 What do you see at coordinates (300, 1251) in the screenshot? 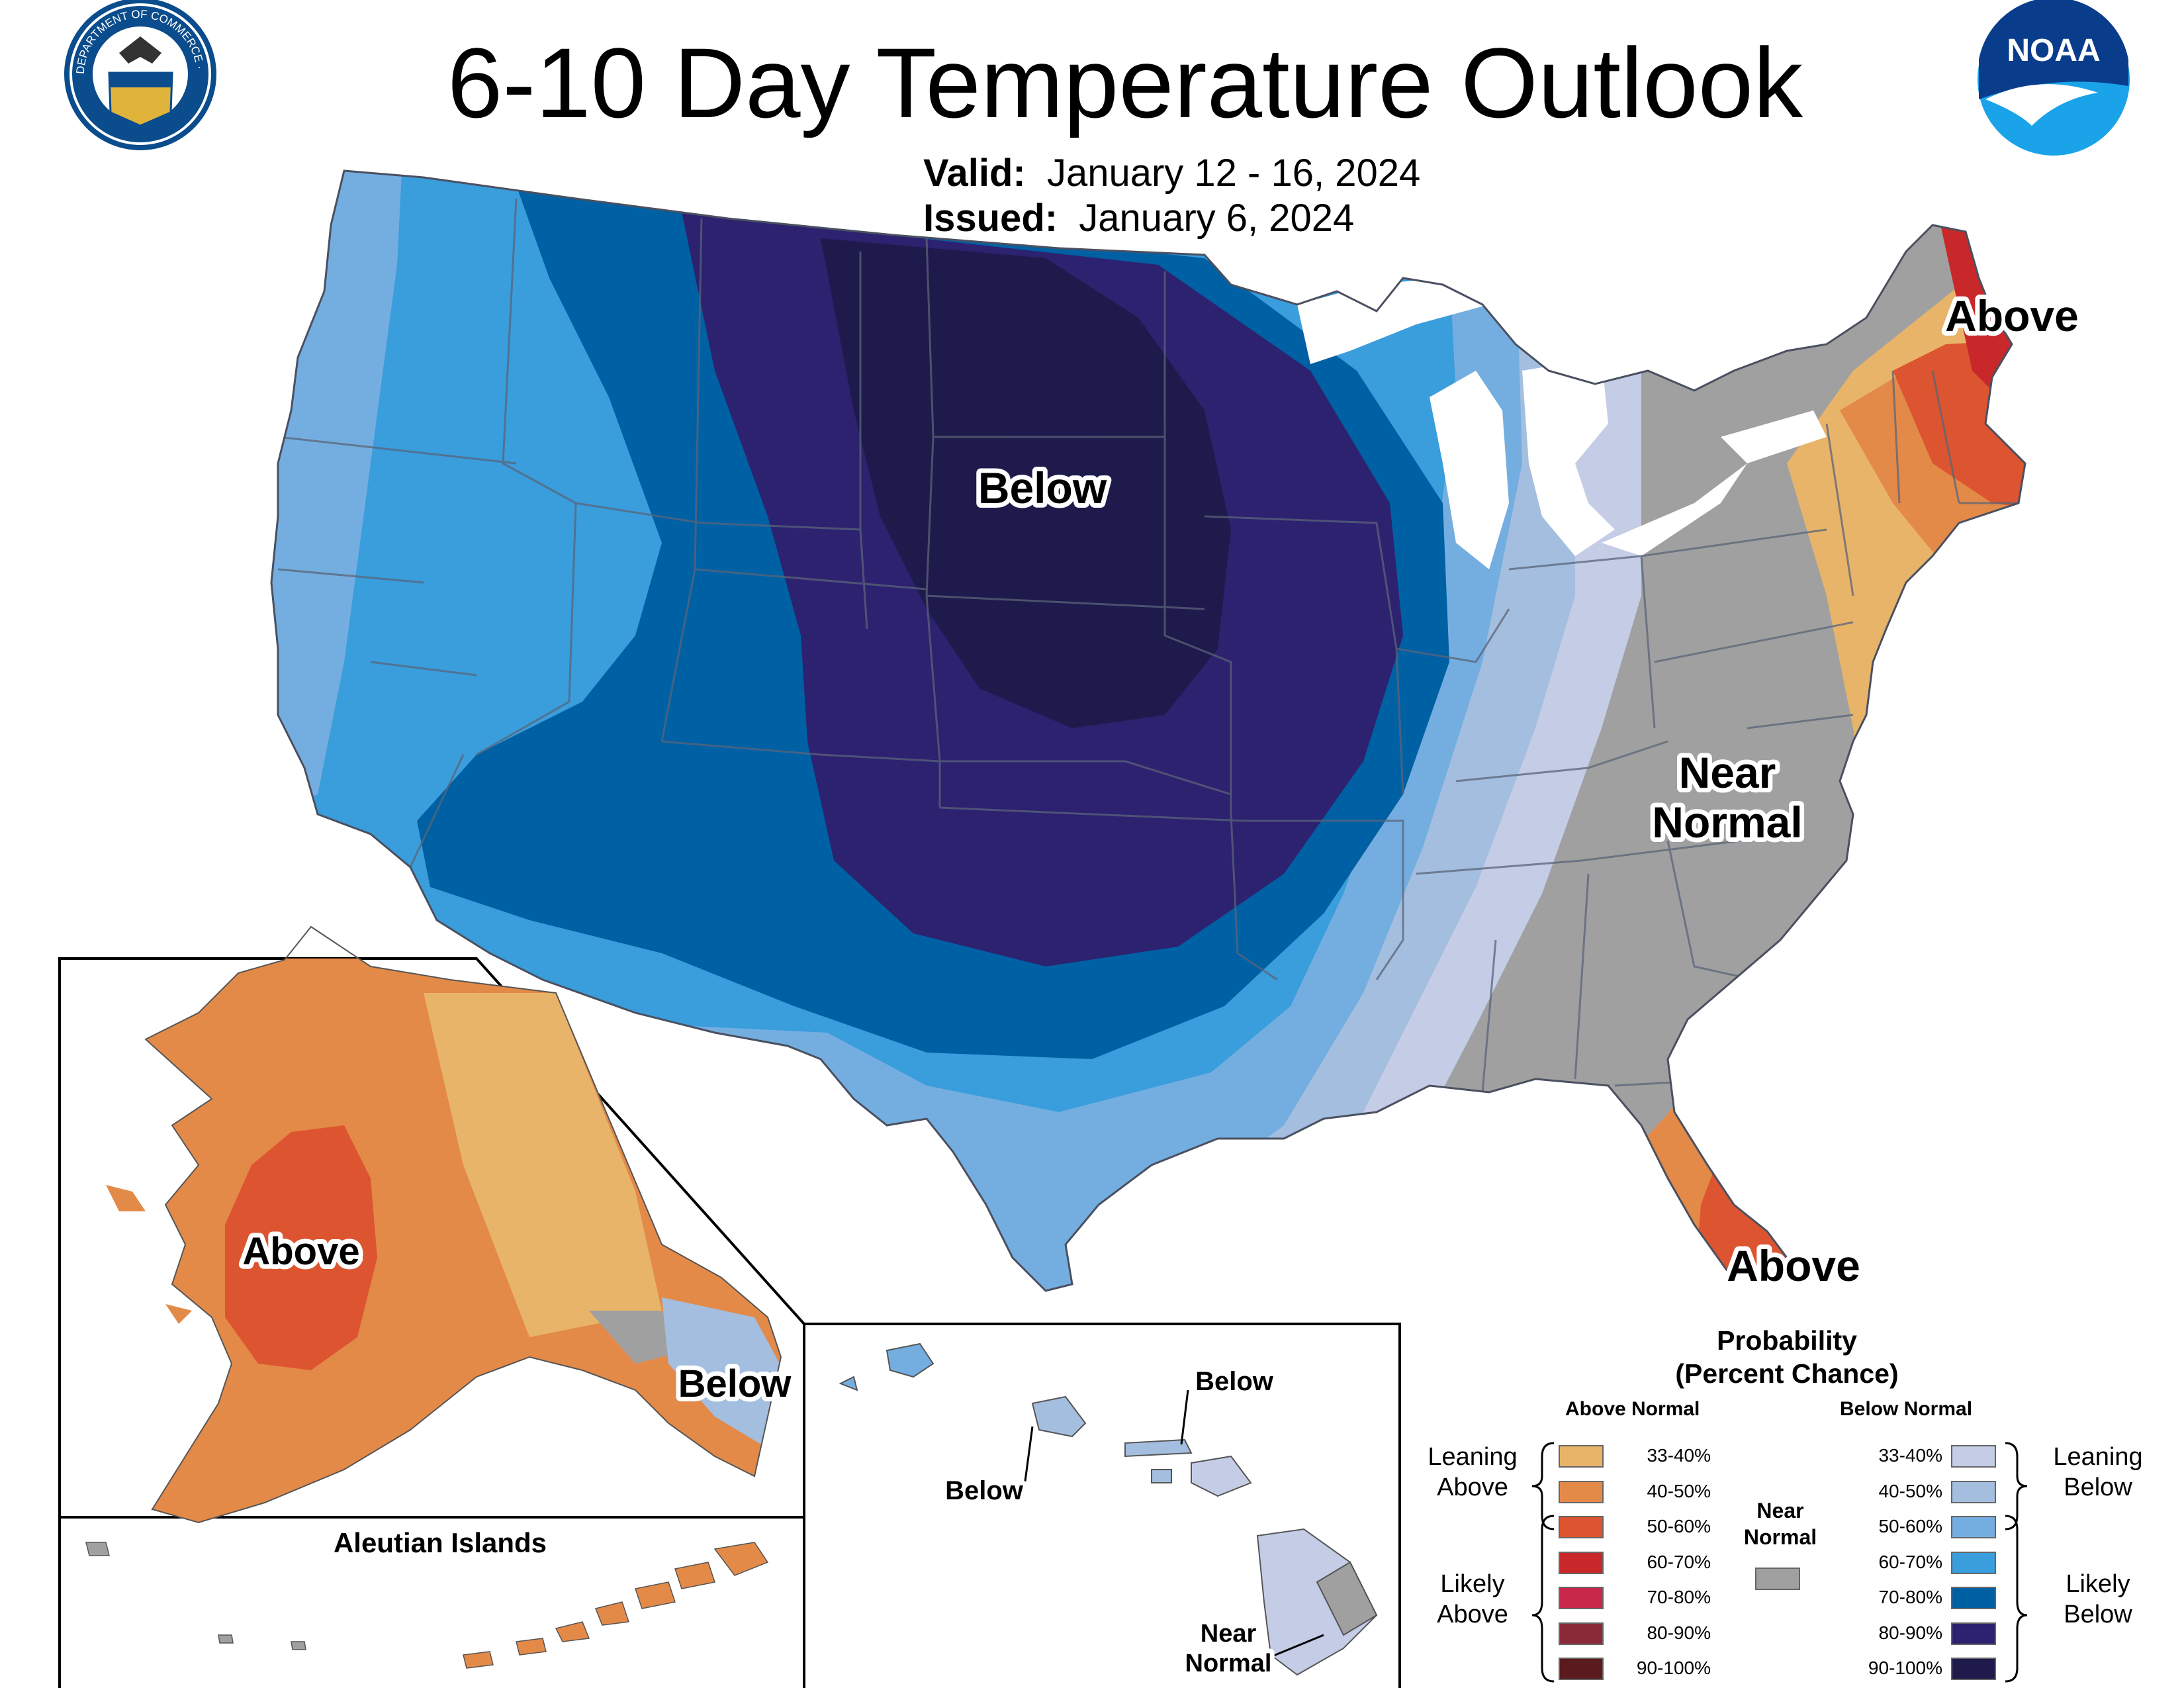
I see `alaska-above-label: Above` at bounding box center [300, 1251].